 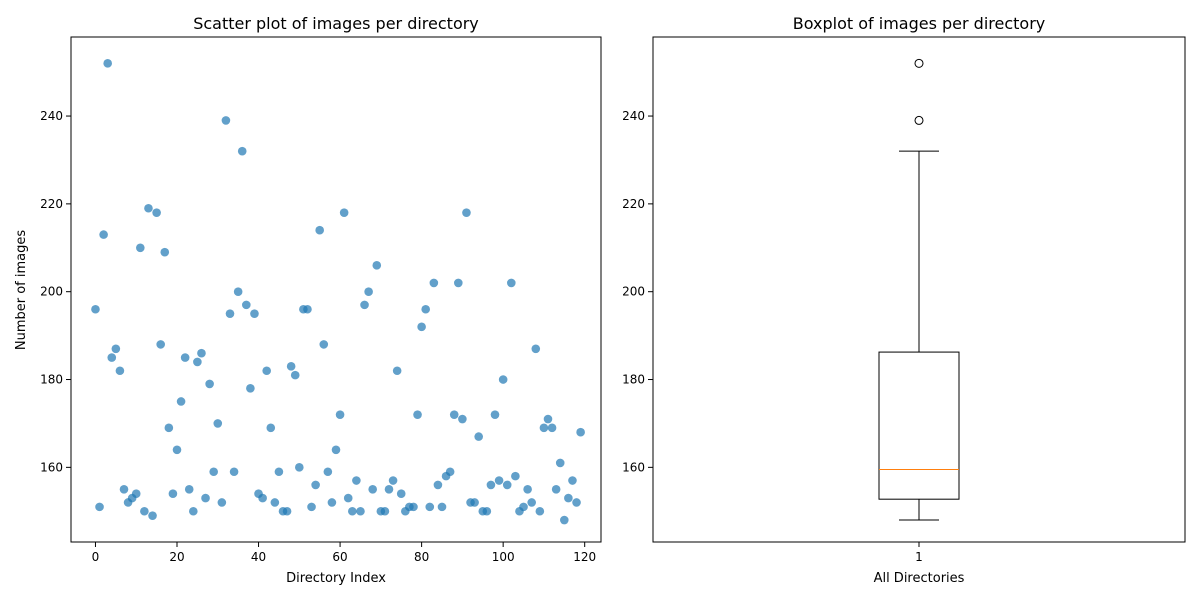 I want to click on scatter-x-tick-label: 60, so click(x=339, y=557).